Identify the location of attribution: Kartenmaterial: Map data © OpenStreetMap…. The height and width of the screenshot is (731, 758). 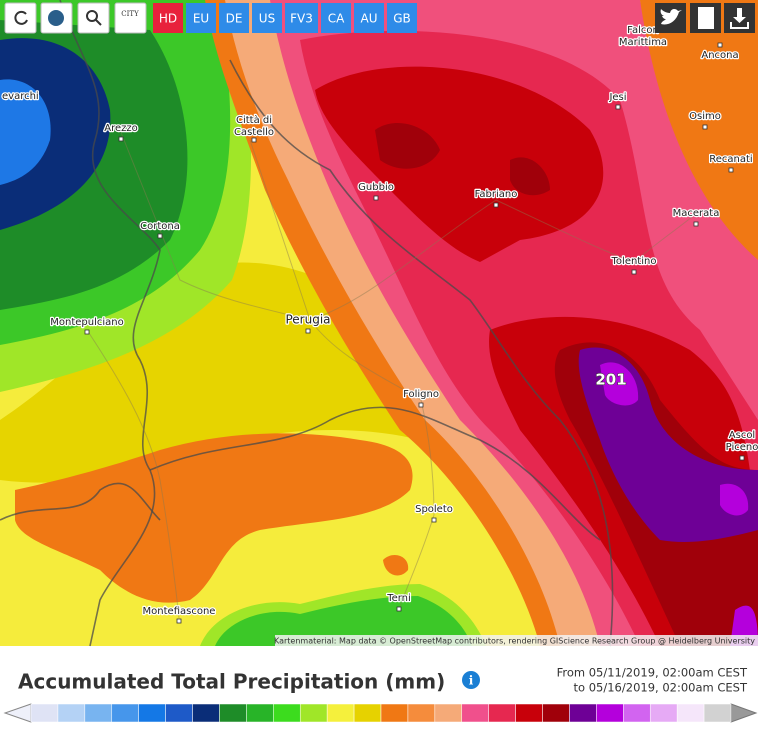
(514, 641).